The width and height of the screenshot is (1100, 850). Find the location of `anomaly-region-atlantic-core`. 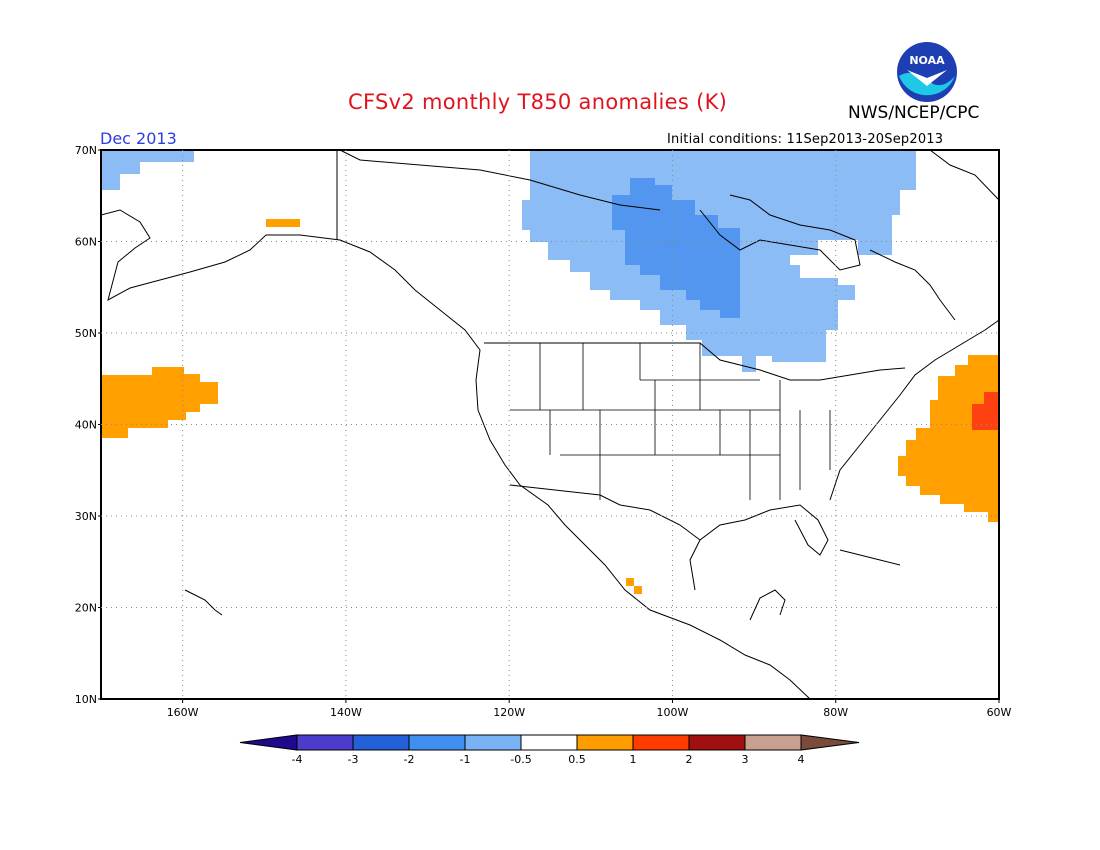

anomaly-region-atlantic-core is located at coordinates (985, 411).